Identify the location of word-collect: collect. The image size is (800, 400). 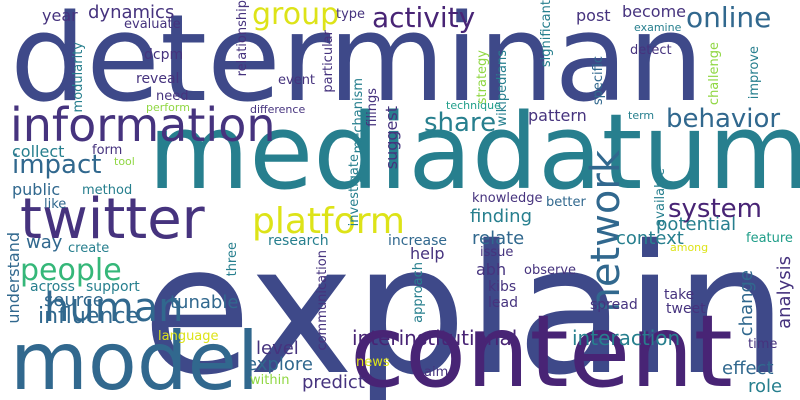
(38, 151).